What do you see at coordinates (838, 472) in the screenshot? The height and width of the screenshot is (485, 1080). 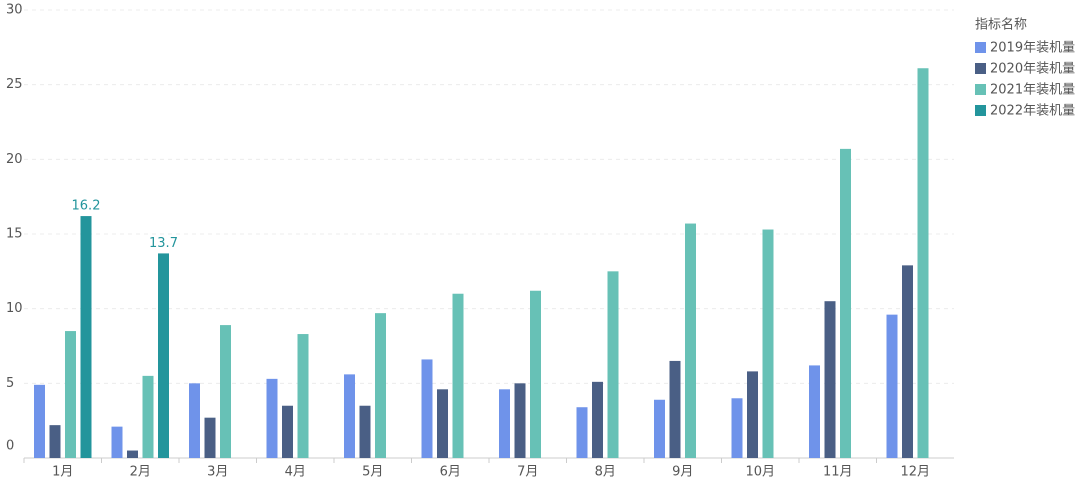 I see `x-tick-label: 11月` at bounding box center [838, 472].